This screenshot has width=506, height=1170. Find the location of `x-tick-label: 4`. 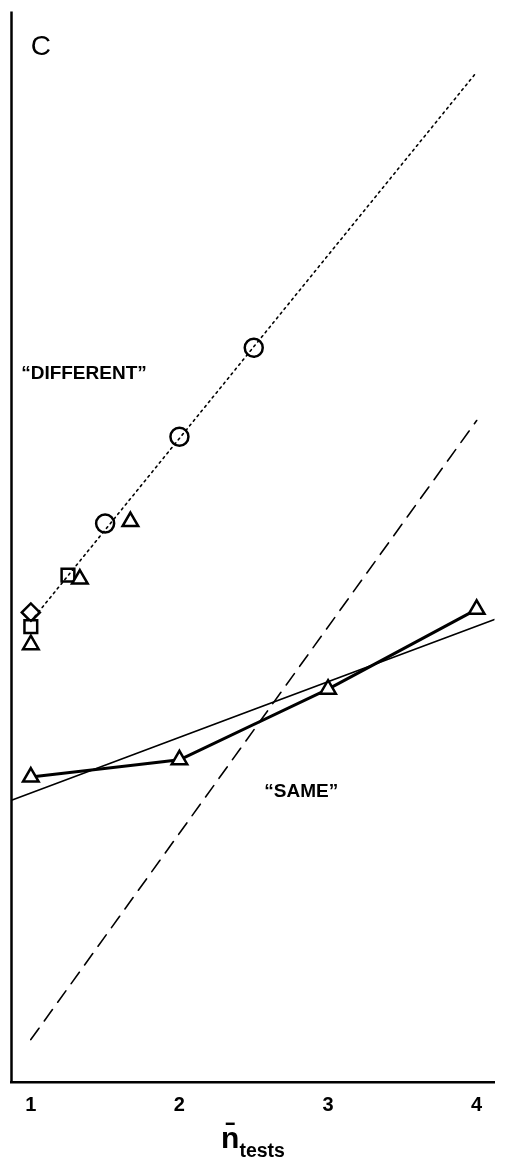

x-tick-label: 4 is located at coordinates (477, 1103).